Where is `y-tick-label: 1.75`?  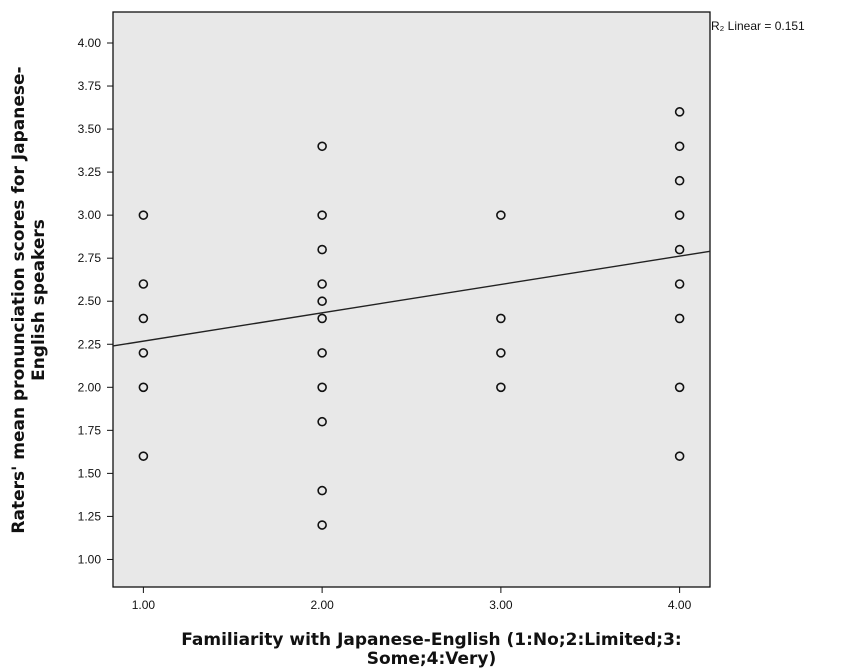 y-tick-label: 1.75 is located at coordinates (90, 430).